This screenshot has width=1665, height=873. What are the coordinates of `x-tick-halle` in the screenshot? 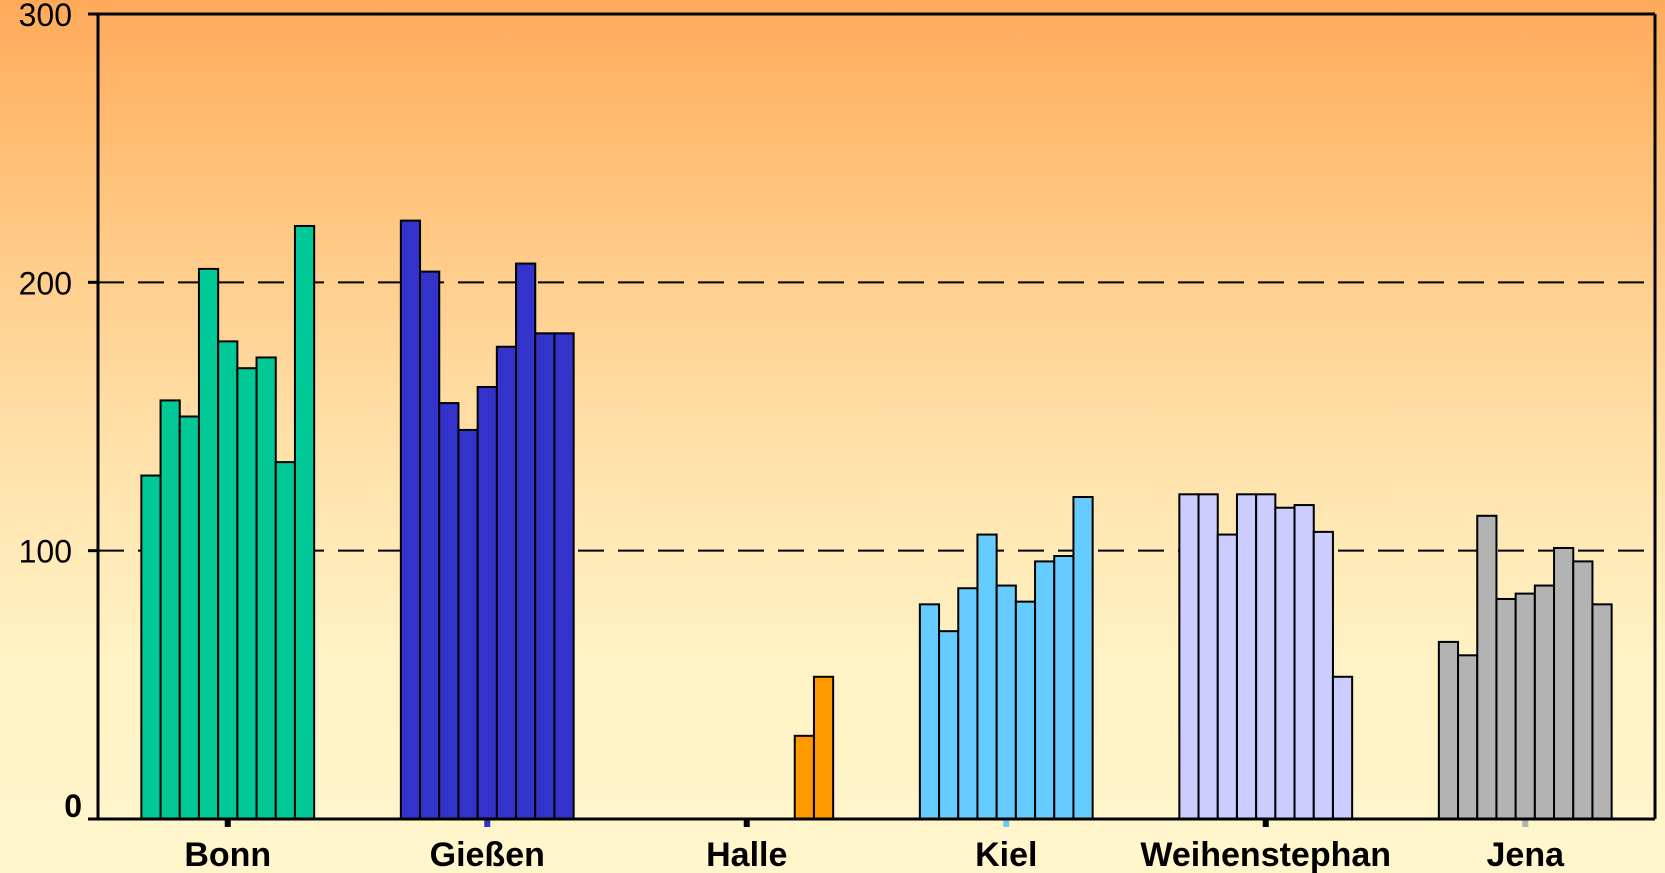 It's located at (746, 823).